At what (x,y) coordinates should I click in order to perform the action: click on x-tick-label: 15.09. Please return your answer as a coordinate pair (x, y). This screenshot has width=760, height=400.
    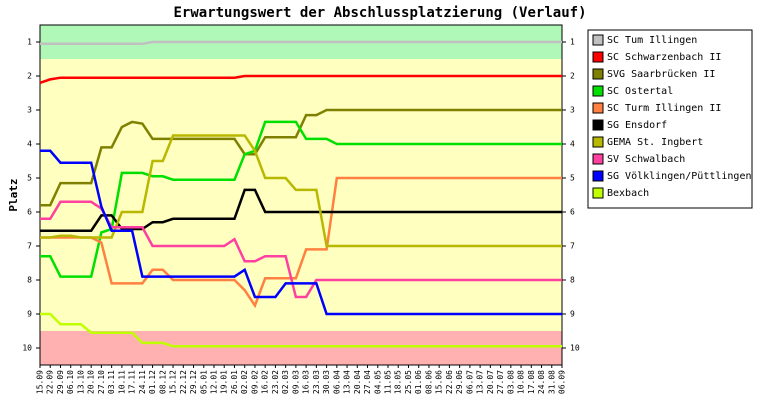
    Looking at the image, I should click on (40, 382).